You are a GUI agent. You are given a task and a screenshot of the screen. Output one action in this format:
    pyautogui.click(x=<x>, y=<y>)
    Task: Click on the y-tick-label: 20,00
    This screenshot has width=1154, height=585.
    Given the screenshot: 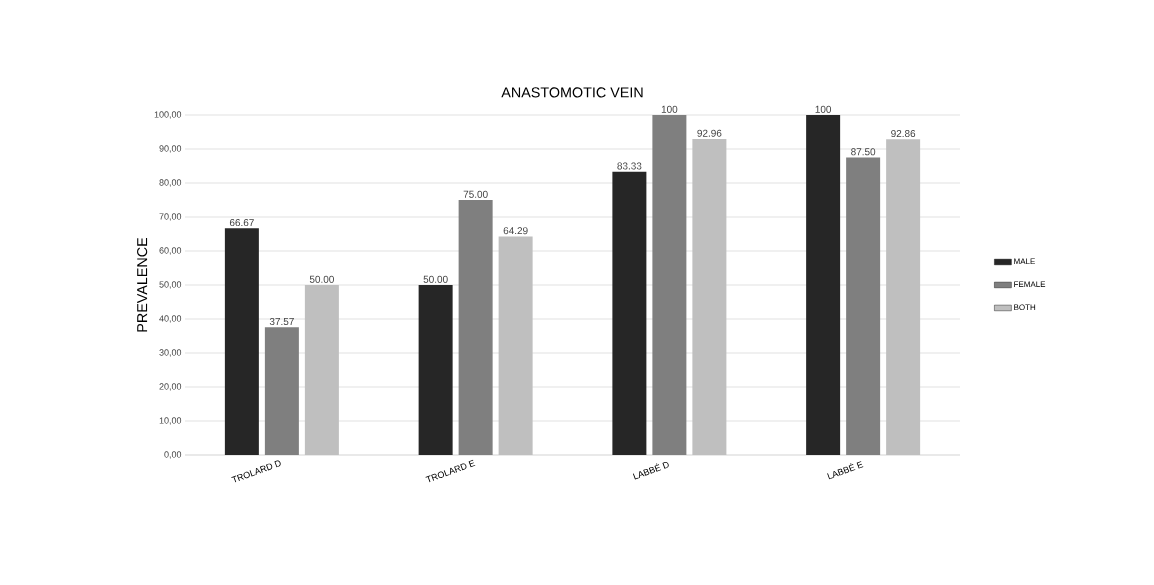 What is the action you would take?
    pyautogui.click(x=170, y=387)
    